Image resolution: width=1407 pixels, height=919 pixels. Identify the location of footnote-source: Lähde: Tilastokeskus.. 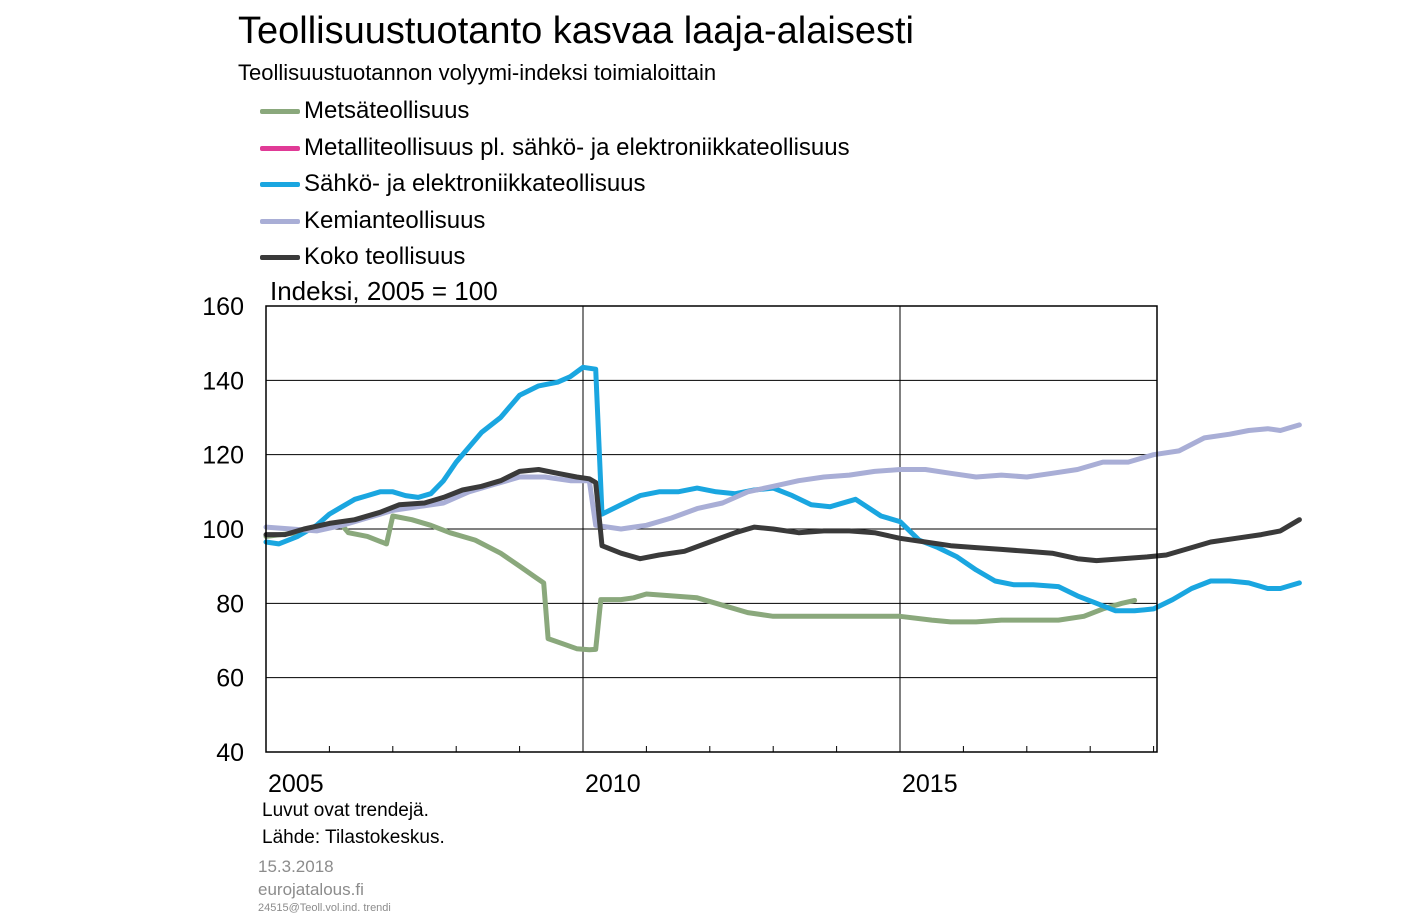
(353, 837).